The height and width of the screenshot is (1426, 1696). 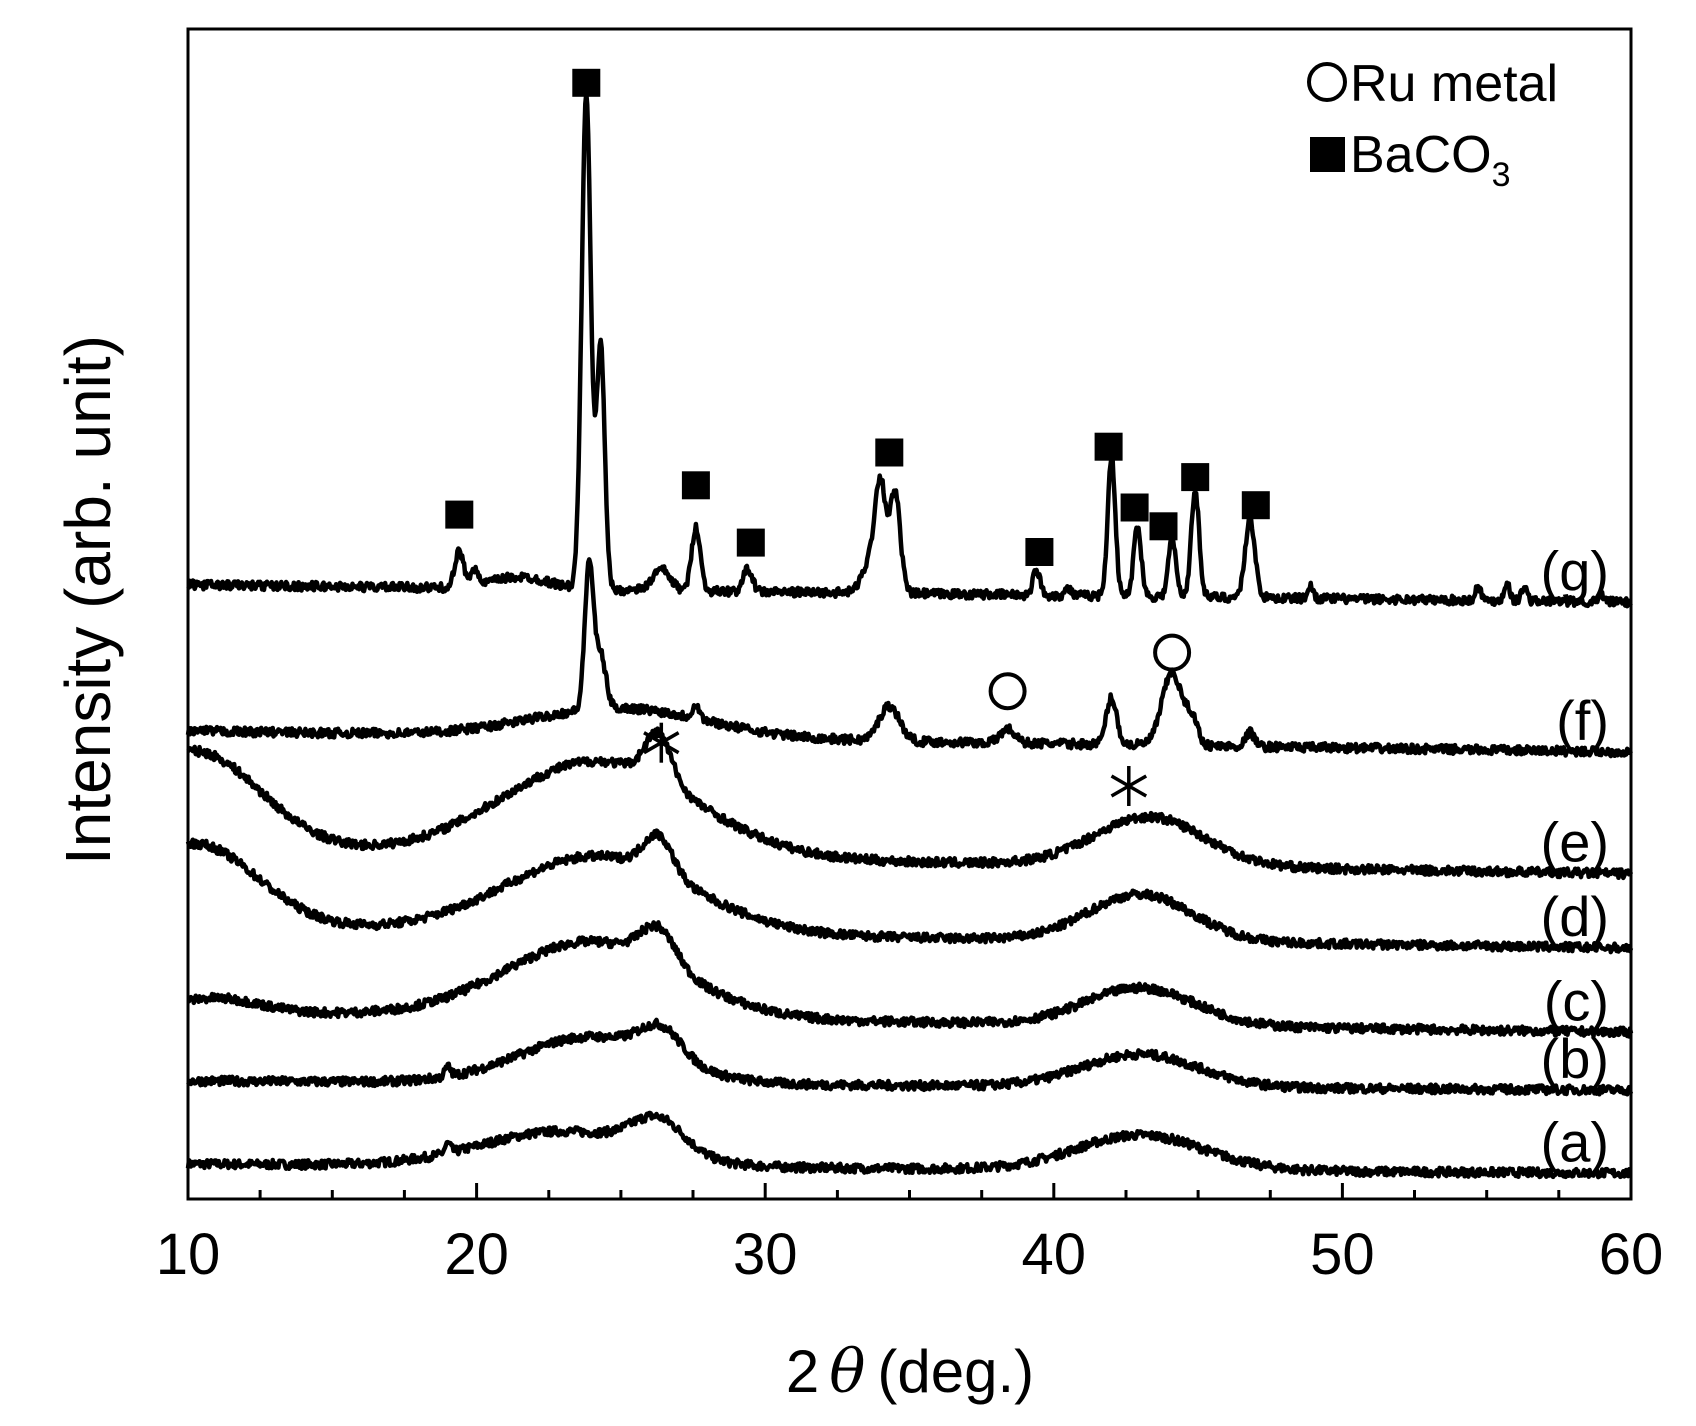 I want to click on legend: Ru metal BaCO3, so click(x=1432, y=124).